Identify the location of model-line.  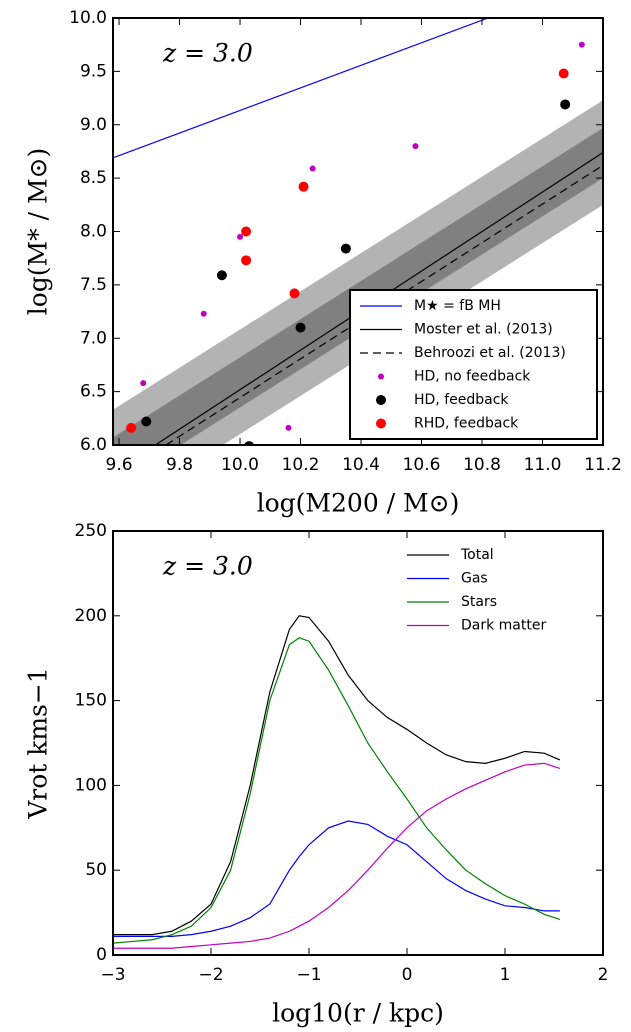
(301, 88).